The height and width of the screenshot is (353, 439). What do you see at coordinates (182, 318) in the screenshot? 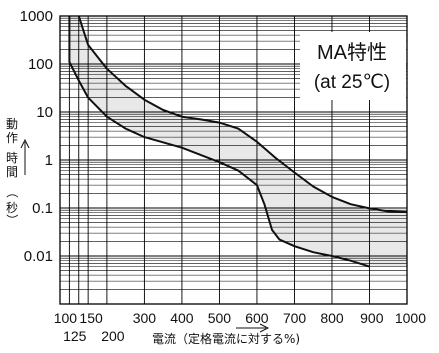
I see `x-tick-label: 400` at bounding box center [182, 318].